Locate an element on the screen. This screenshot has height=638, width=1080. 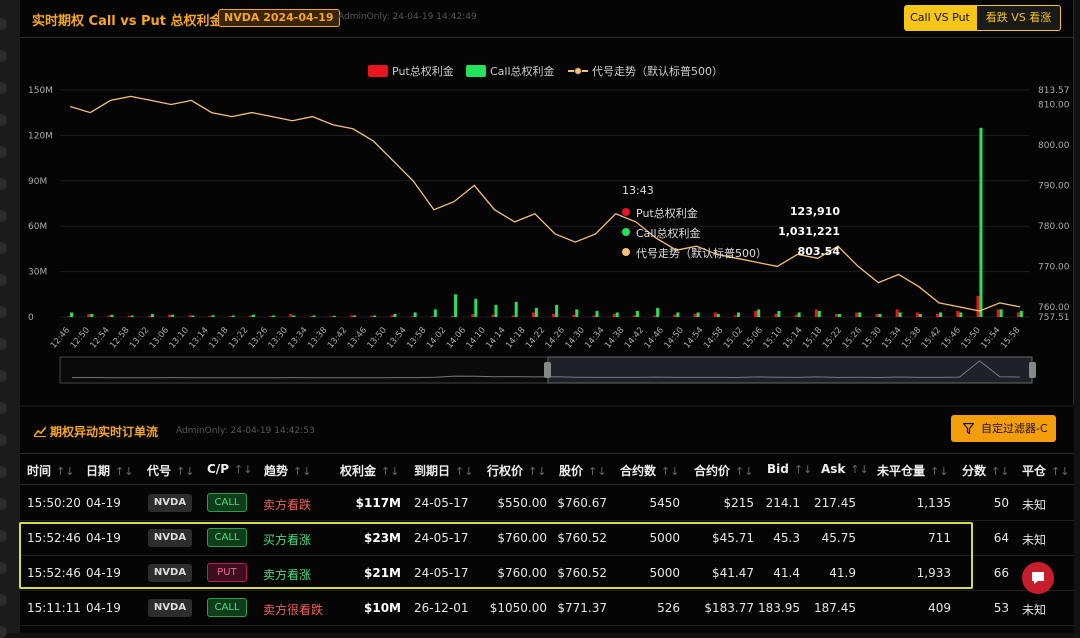
column-header: 代号 ↑↓ is located at coordinates (170, 470).